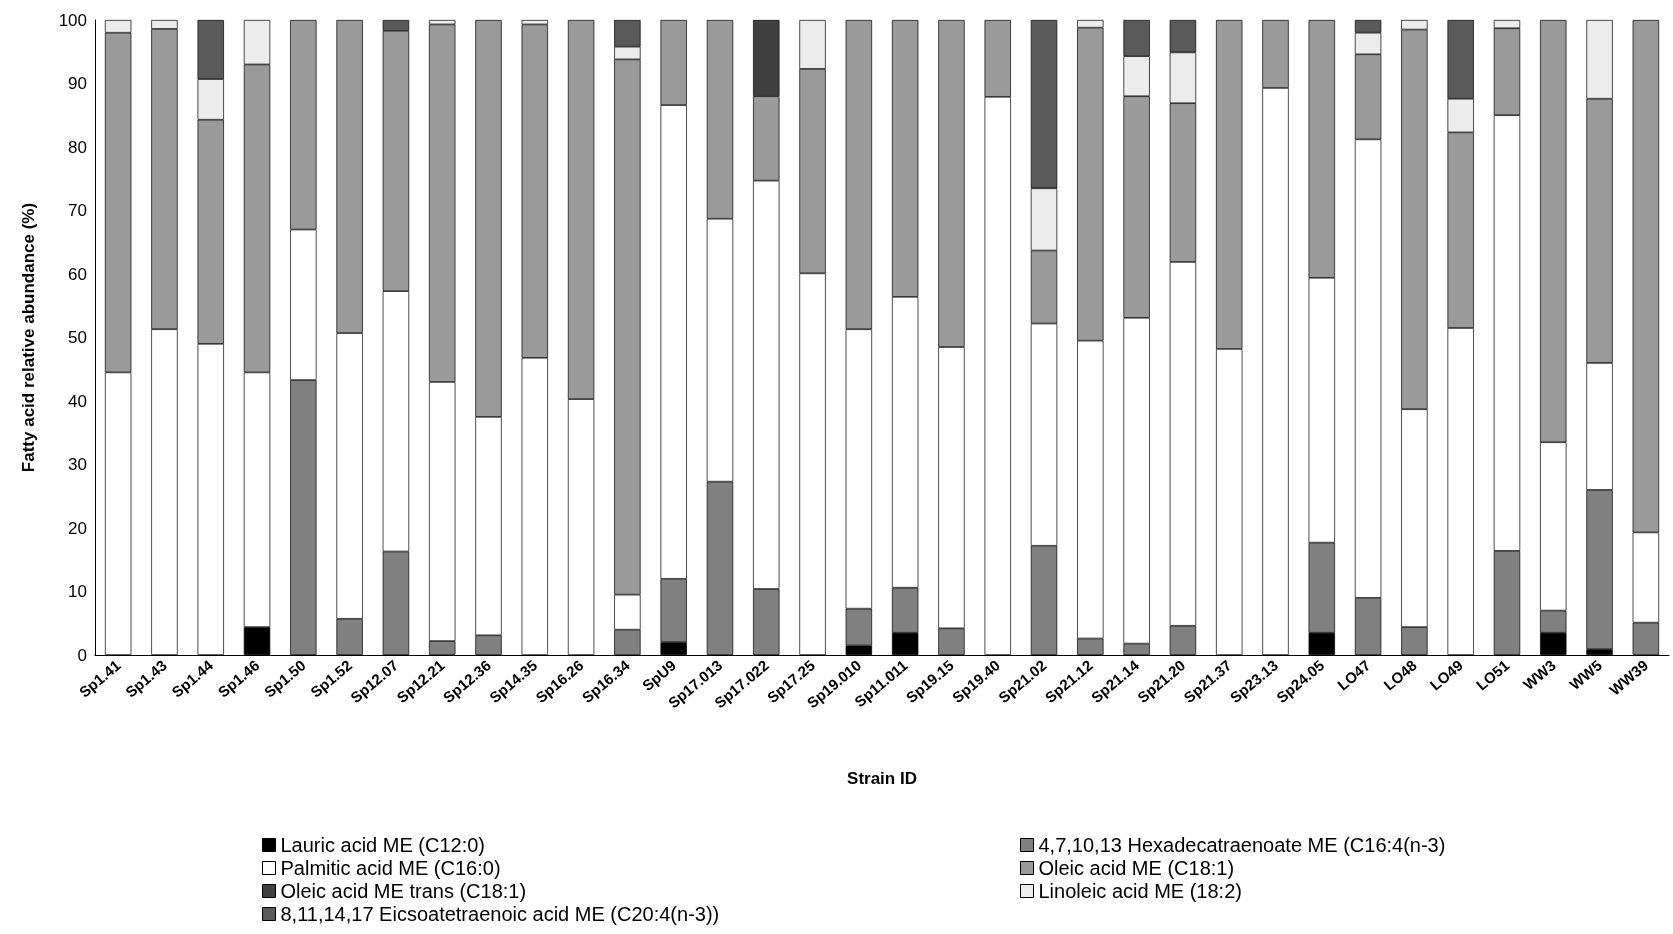 The width and height of the screenshot is (1673, 934). I want to click on y-tick-label: 30, so click(77, 464).